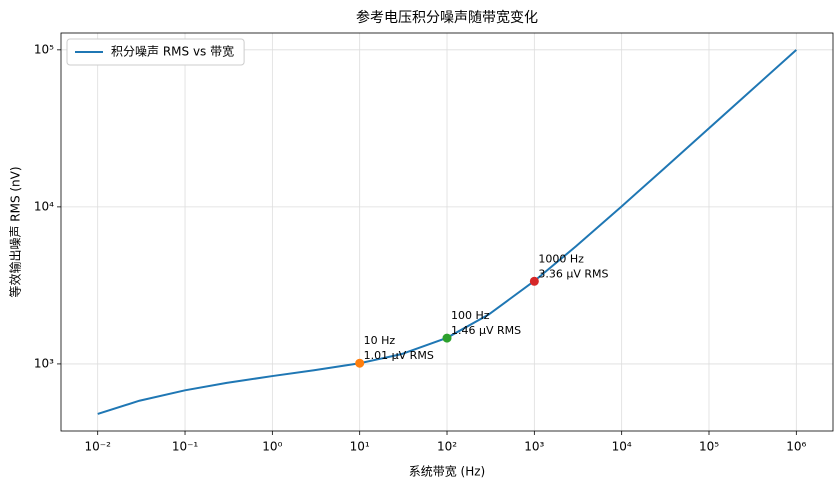 This screenshot has height=489, width=839. What do you see at coordinates (573, 273) in the screenshot?
I see `annotation-label: 3.36 μV RMS` at bounding box center [573, 273].